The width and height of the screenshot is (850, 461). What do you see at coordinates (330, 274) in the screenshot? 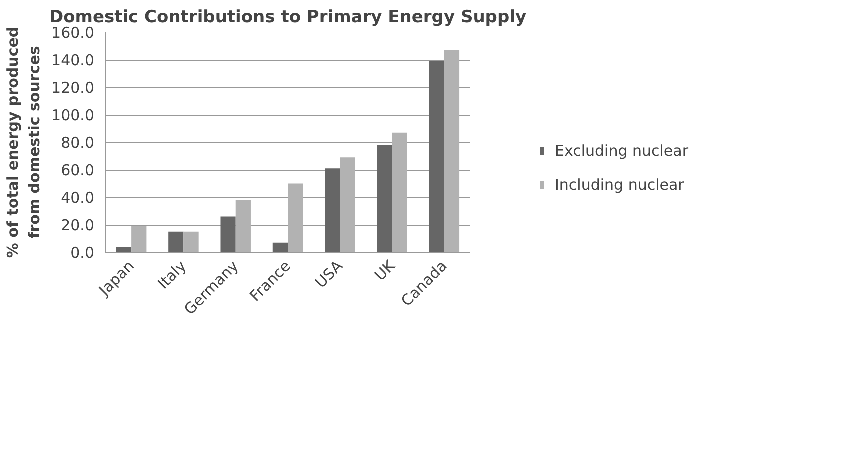
I see `x-tick-label: USA` at bounding box center [330, 274].